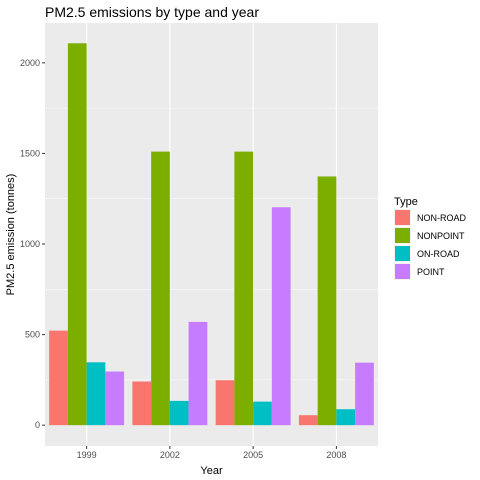 The width and height of the screenshot is (480, 480). What do you see at coordinates (402, 235) in the screenshot?
I see `legend-swatch-nonpoint` at bounding box center [402, 235].